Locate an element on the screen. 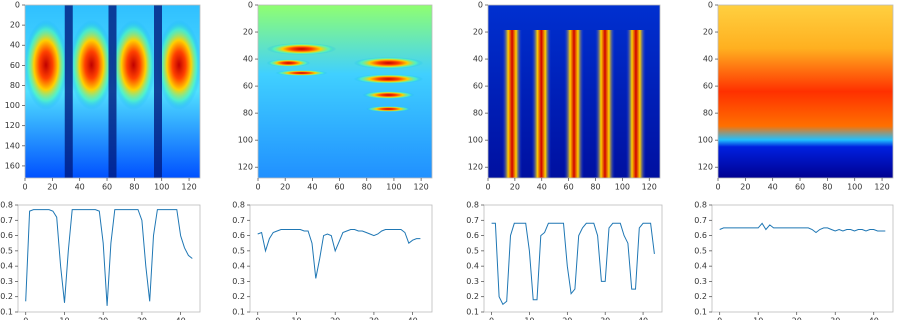  y-tick-label: 160 is located at coordinates (12, 165).